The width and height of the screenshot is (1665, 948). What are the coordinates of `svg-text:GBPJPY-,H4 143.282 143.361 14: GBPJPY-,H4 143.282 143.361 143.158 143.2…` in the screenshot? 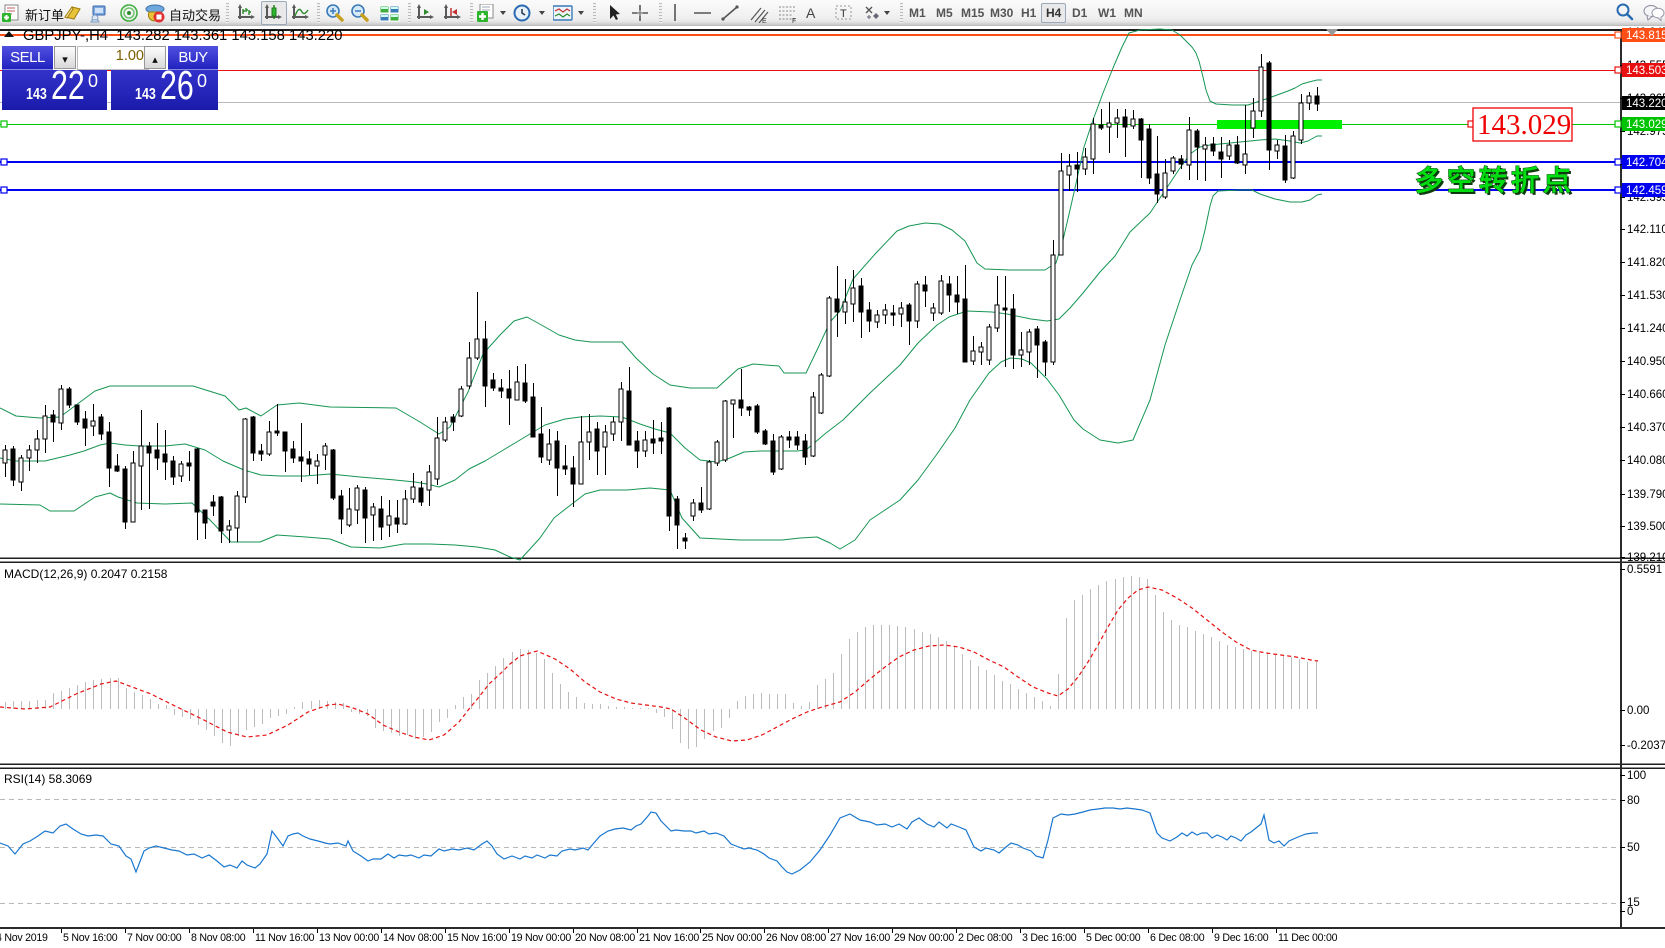 It's located at (182, 36).